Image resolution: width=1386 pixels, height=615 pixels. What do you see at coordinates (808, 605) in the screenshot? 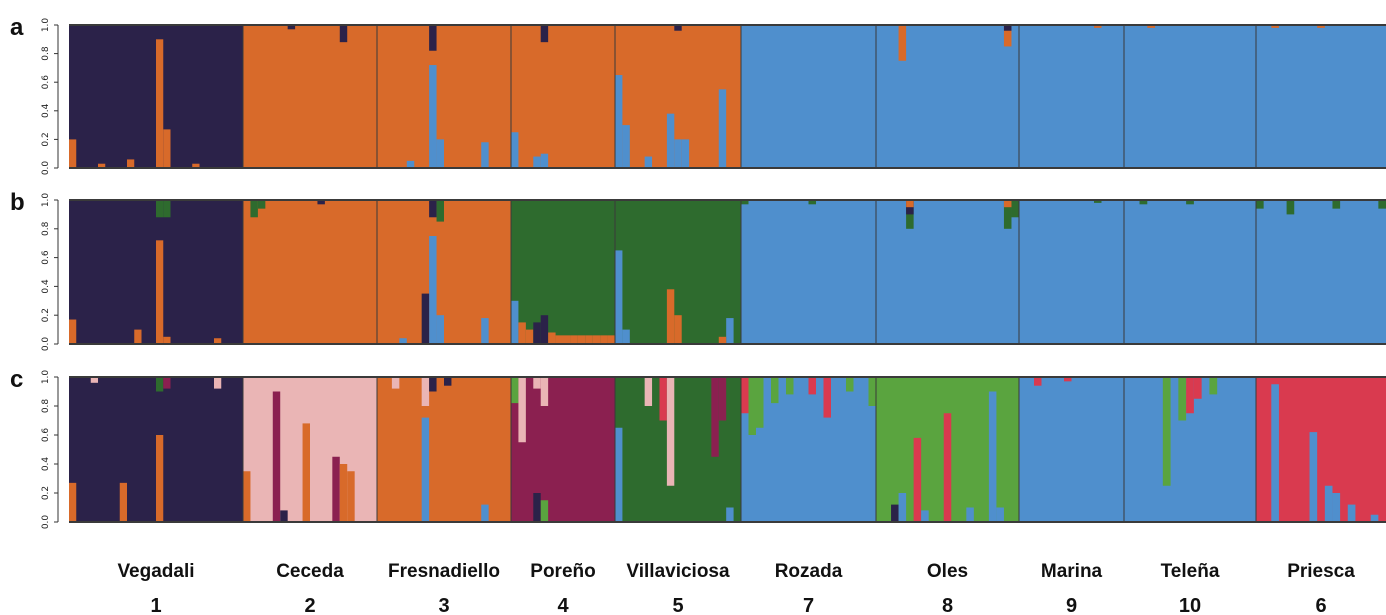
I see `population-number: 7` at bounding box center [808, 605].